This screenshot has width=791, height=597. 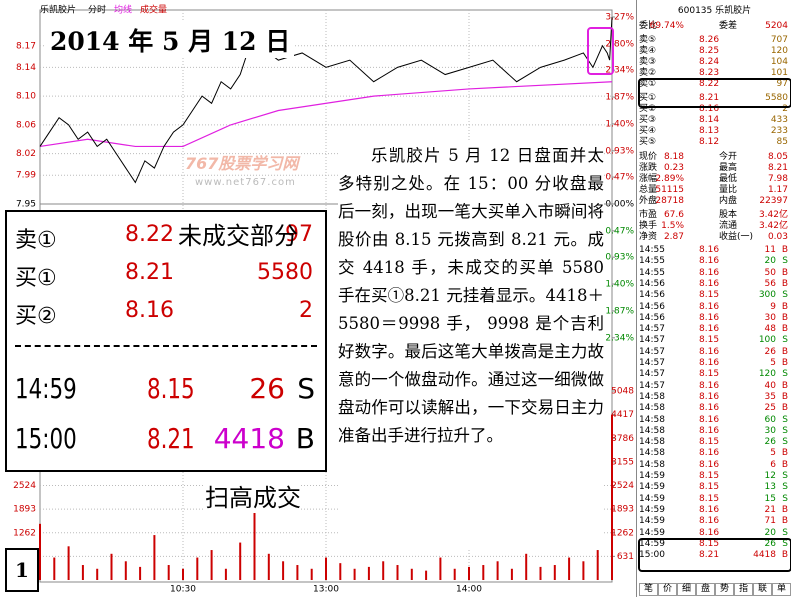 What do you see at coordinates (777, 179) in the screenshot?
I see `stat-value: 7.98` at bounding box center [777, 179].